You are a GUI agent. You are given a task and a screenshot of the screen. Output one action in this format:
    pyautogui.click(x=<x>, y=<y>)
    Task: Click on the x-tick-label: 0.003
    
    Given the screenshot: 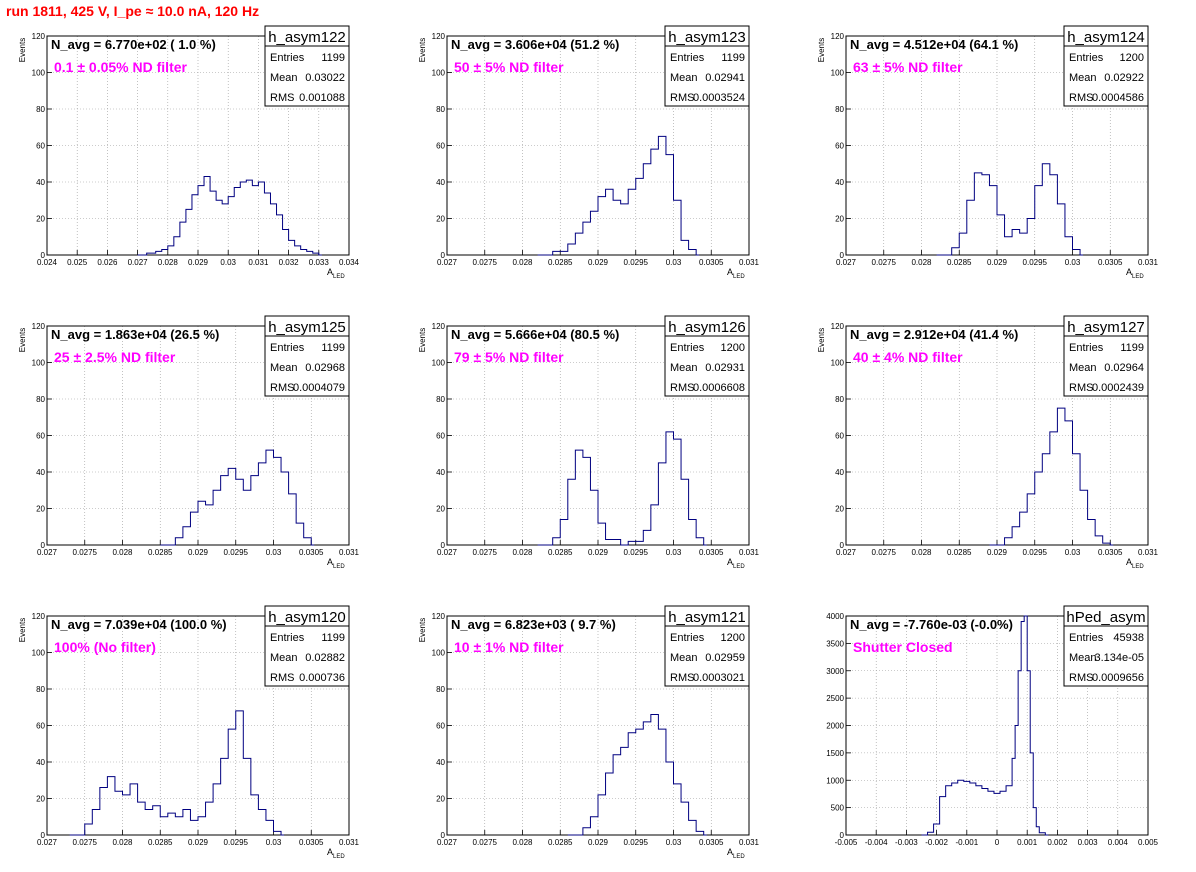 What is the action you would take?
    pyautogui.click(x=1088, y=842)
    